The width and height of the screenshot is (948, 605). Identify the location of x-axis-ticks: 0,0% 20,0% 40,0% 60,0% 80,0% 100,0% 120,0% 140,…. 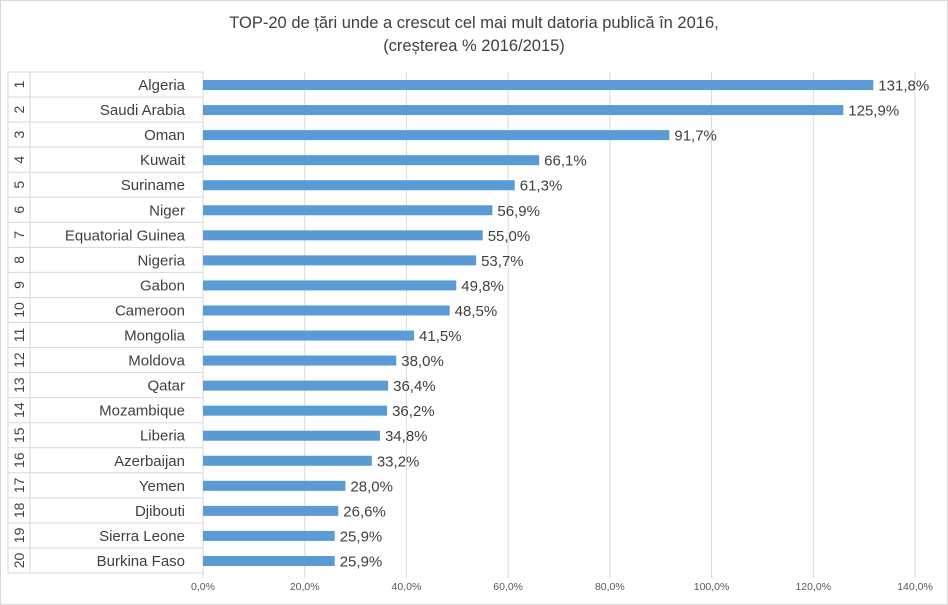
(562, 587).